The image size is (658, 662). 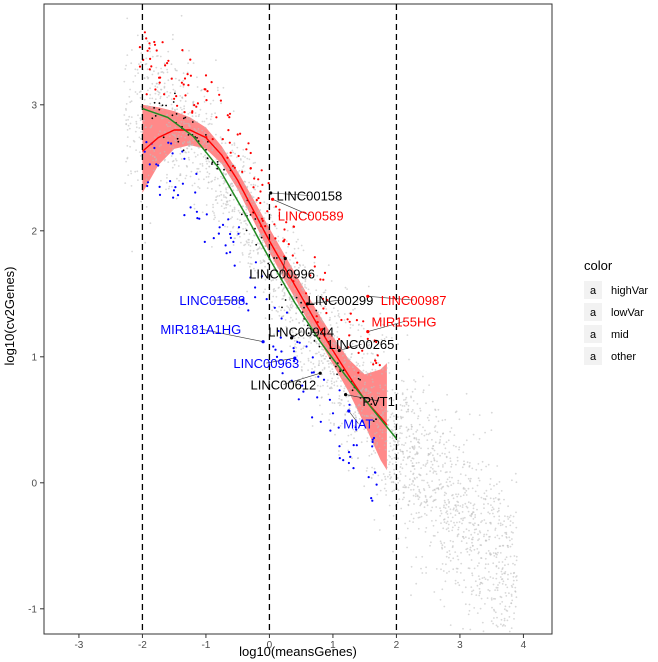 What do you see at coordinates (291, 207) in the screenshot?
I see `label-leader` at bounding box center [291, 207].